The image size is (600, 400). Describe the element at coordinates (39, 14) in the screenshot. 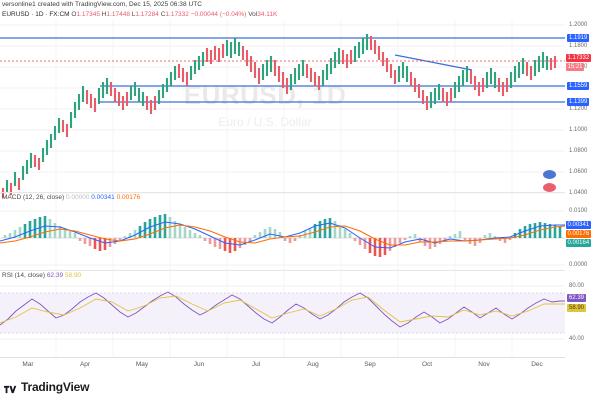

I see `symbol-interval: 1D` at that location.